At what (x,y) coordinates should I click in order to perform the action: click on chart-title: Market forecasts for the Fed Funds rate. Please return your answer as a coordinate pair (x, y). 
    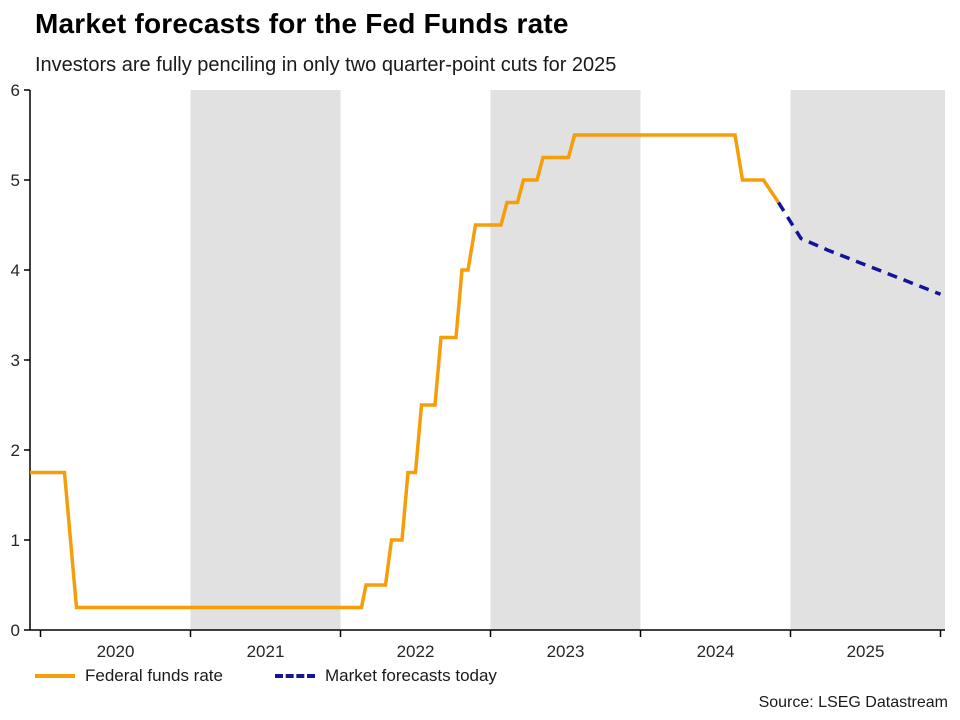
    Looking at the image, I should click on (302, 23).